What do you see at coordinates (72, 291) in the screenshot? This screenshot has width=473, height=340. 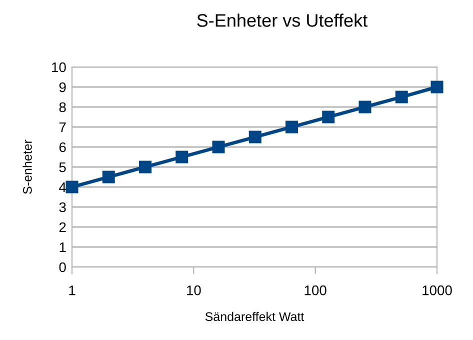 I see `x-tick-label: 1` at bounding box center [72, 291].